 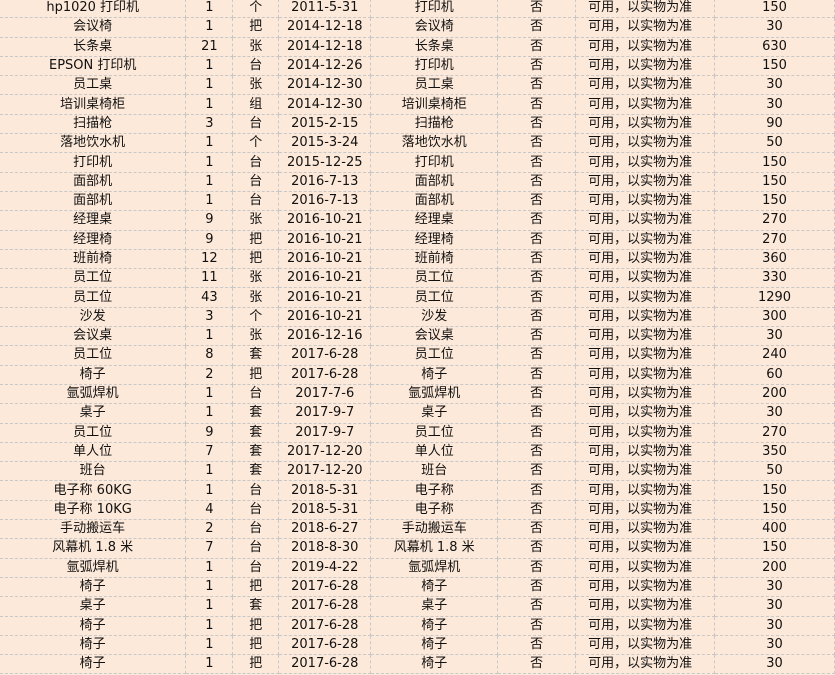 I want to click on item-name-cell: 长条桌, so click(x=93, y=47).